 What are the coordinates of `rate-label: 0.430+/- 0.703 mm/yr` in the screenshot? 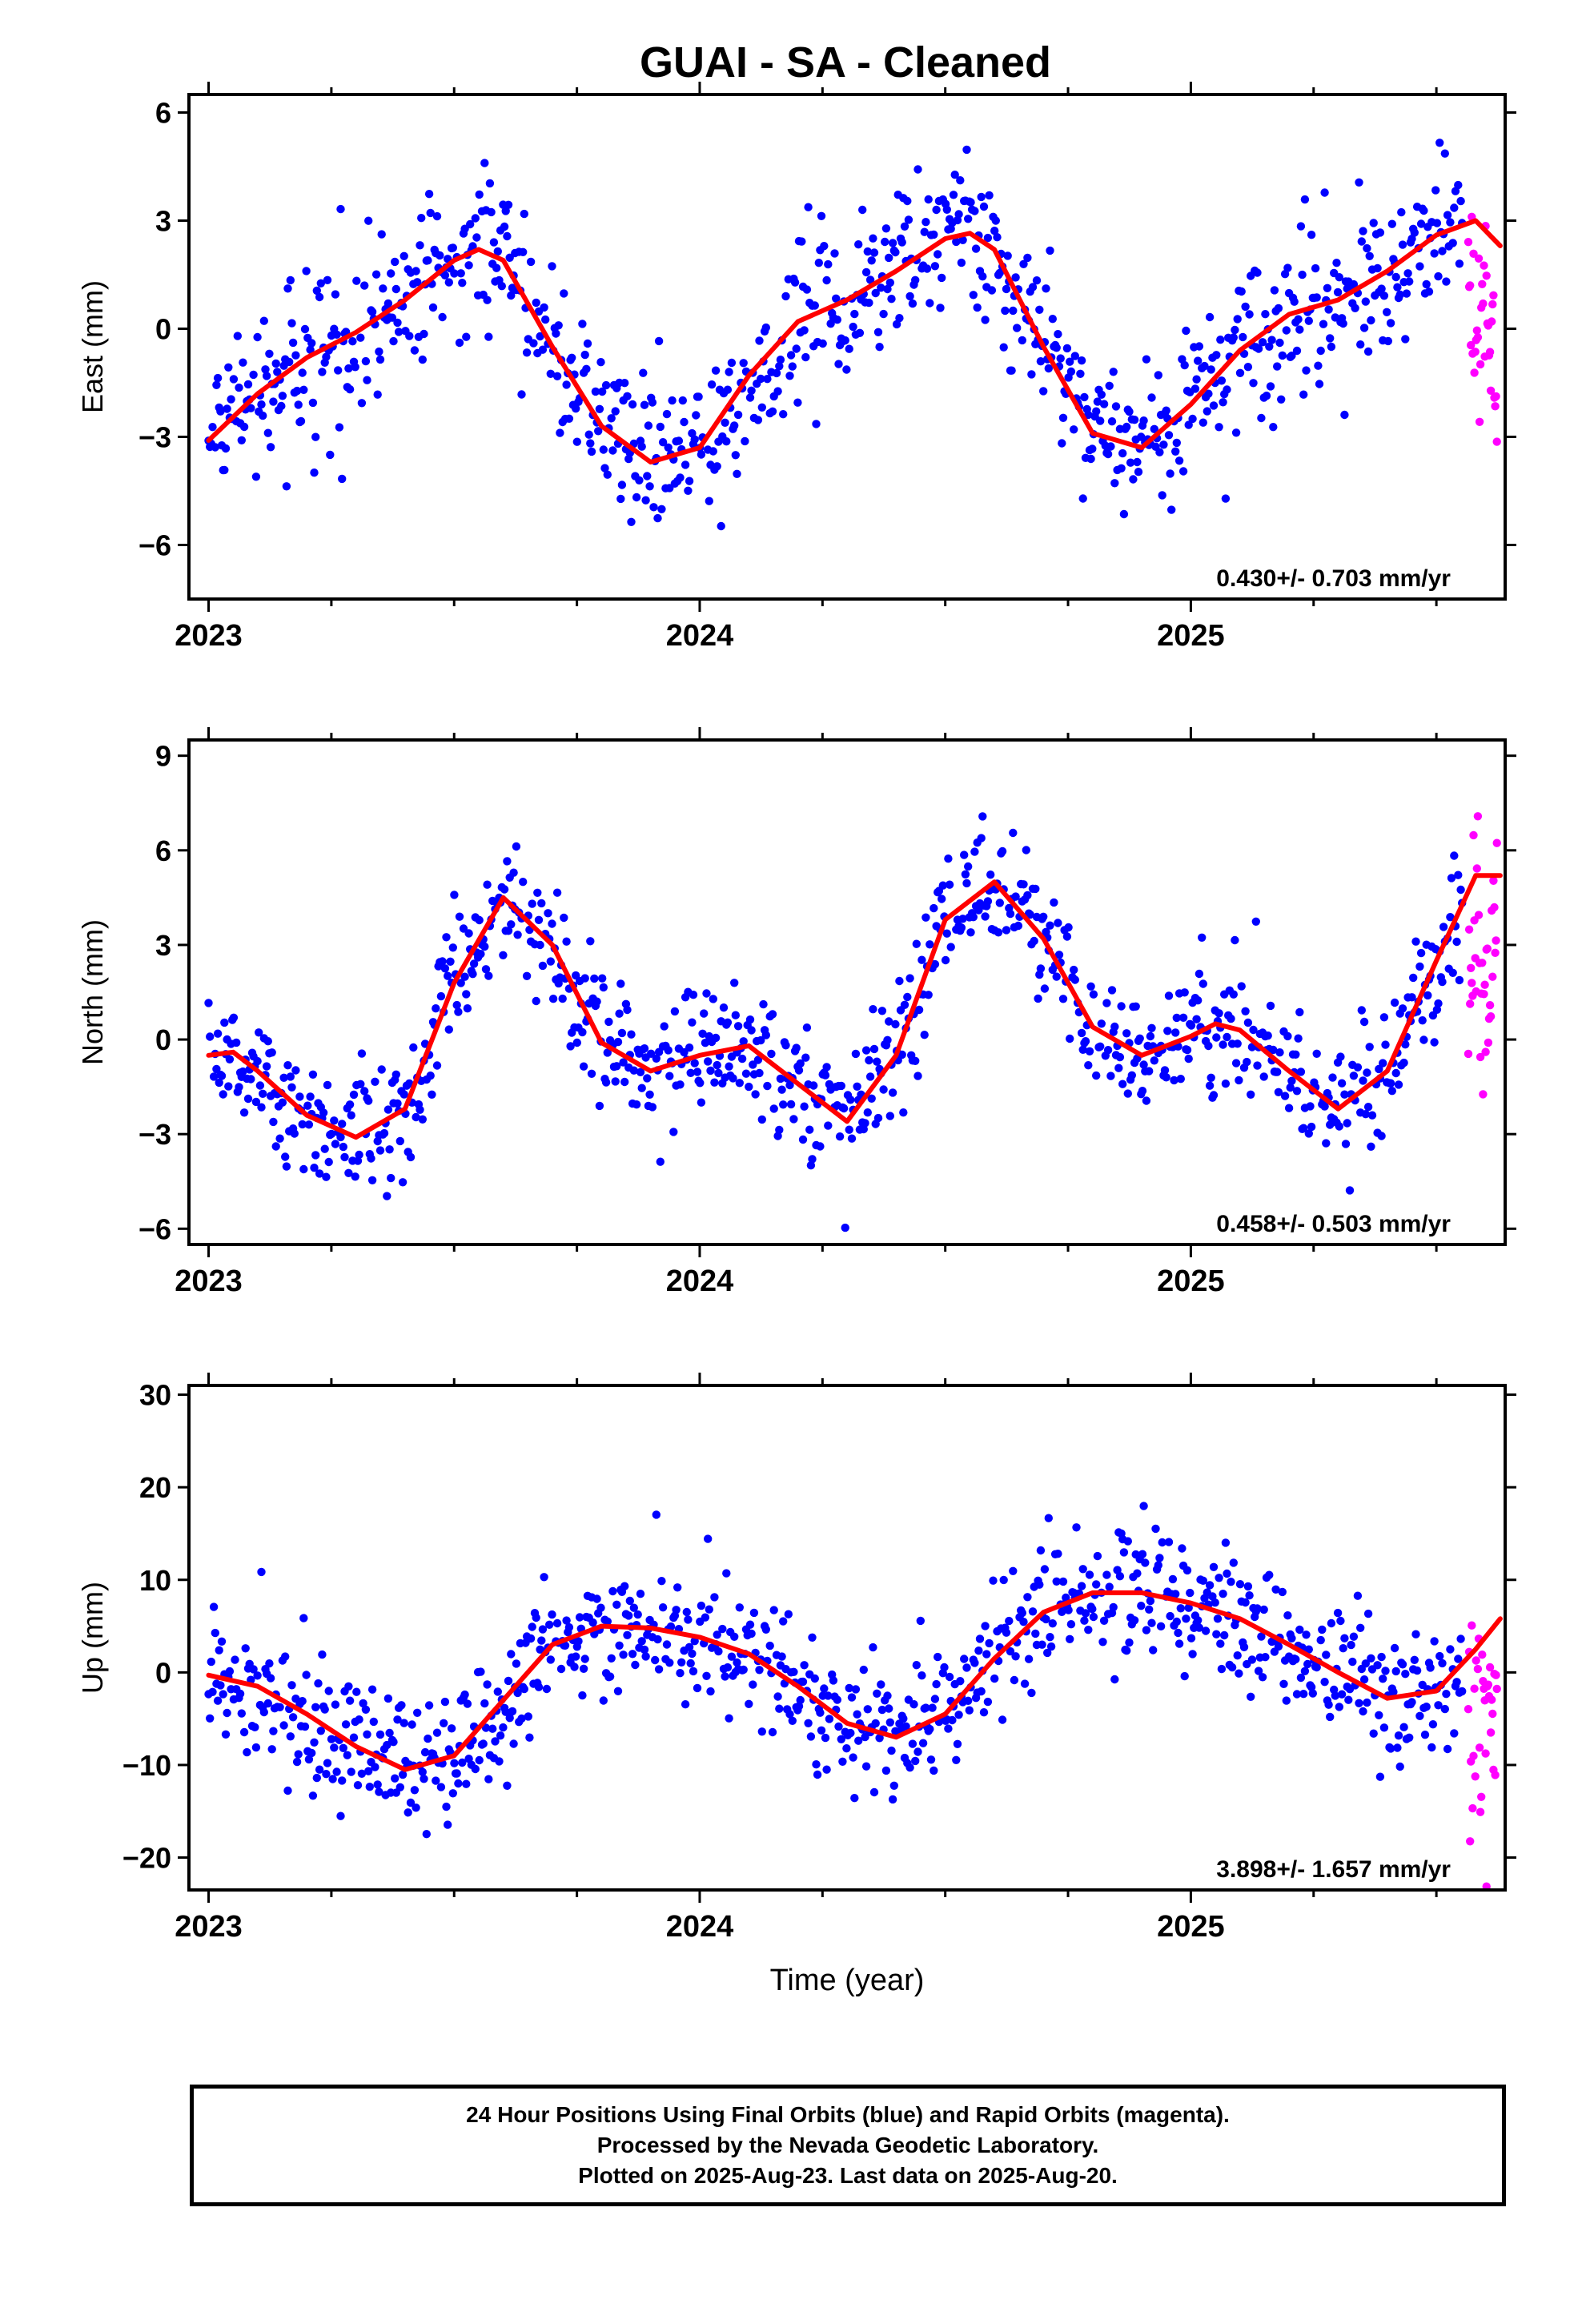 It's located at (1333, 578).